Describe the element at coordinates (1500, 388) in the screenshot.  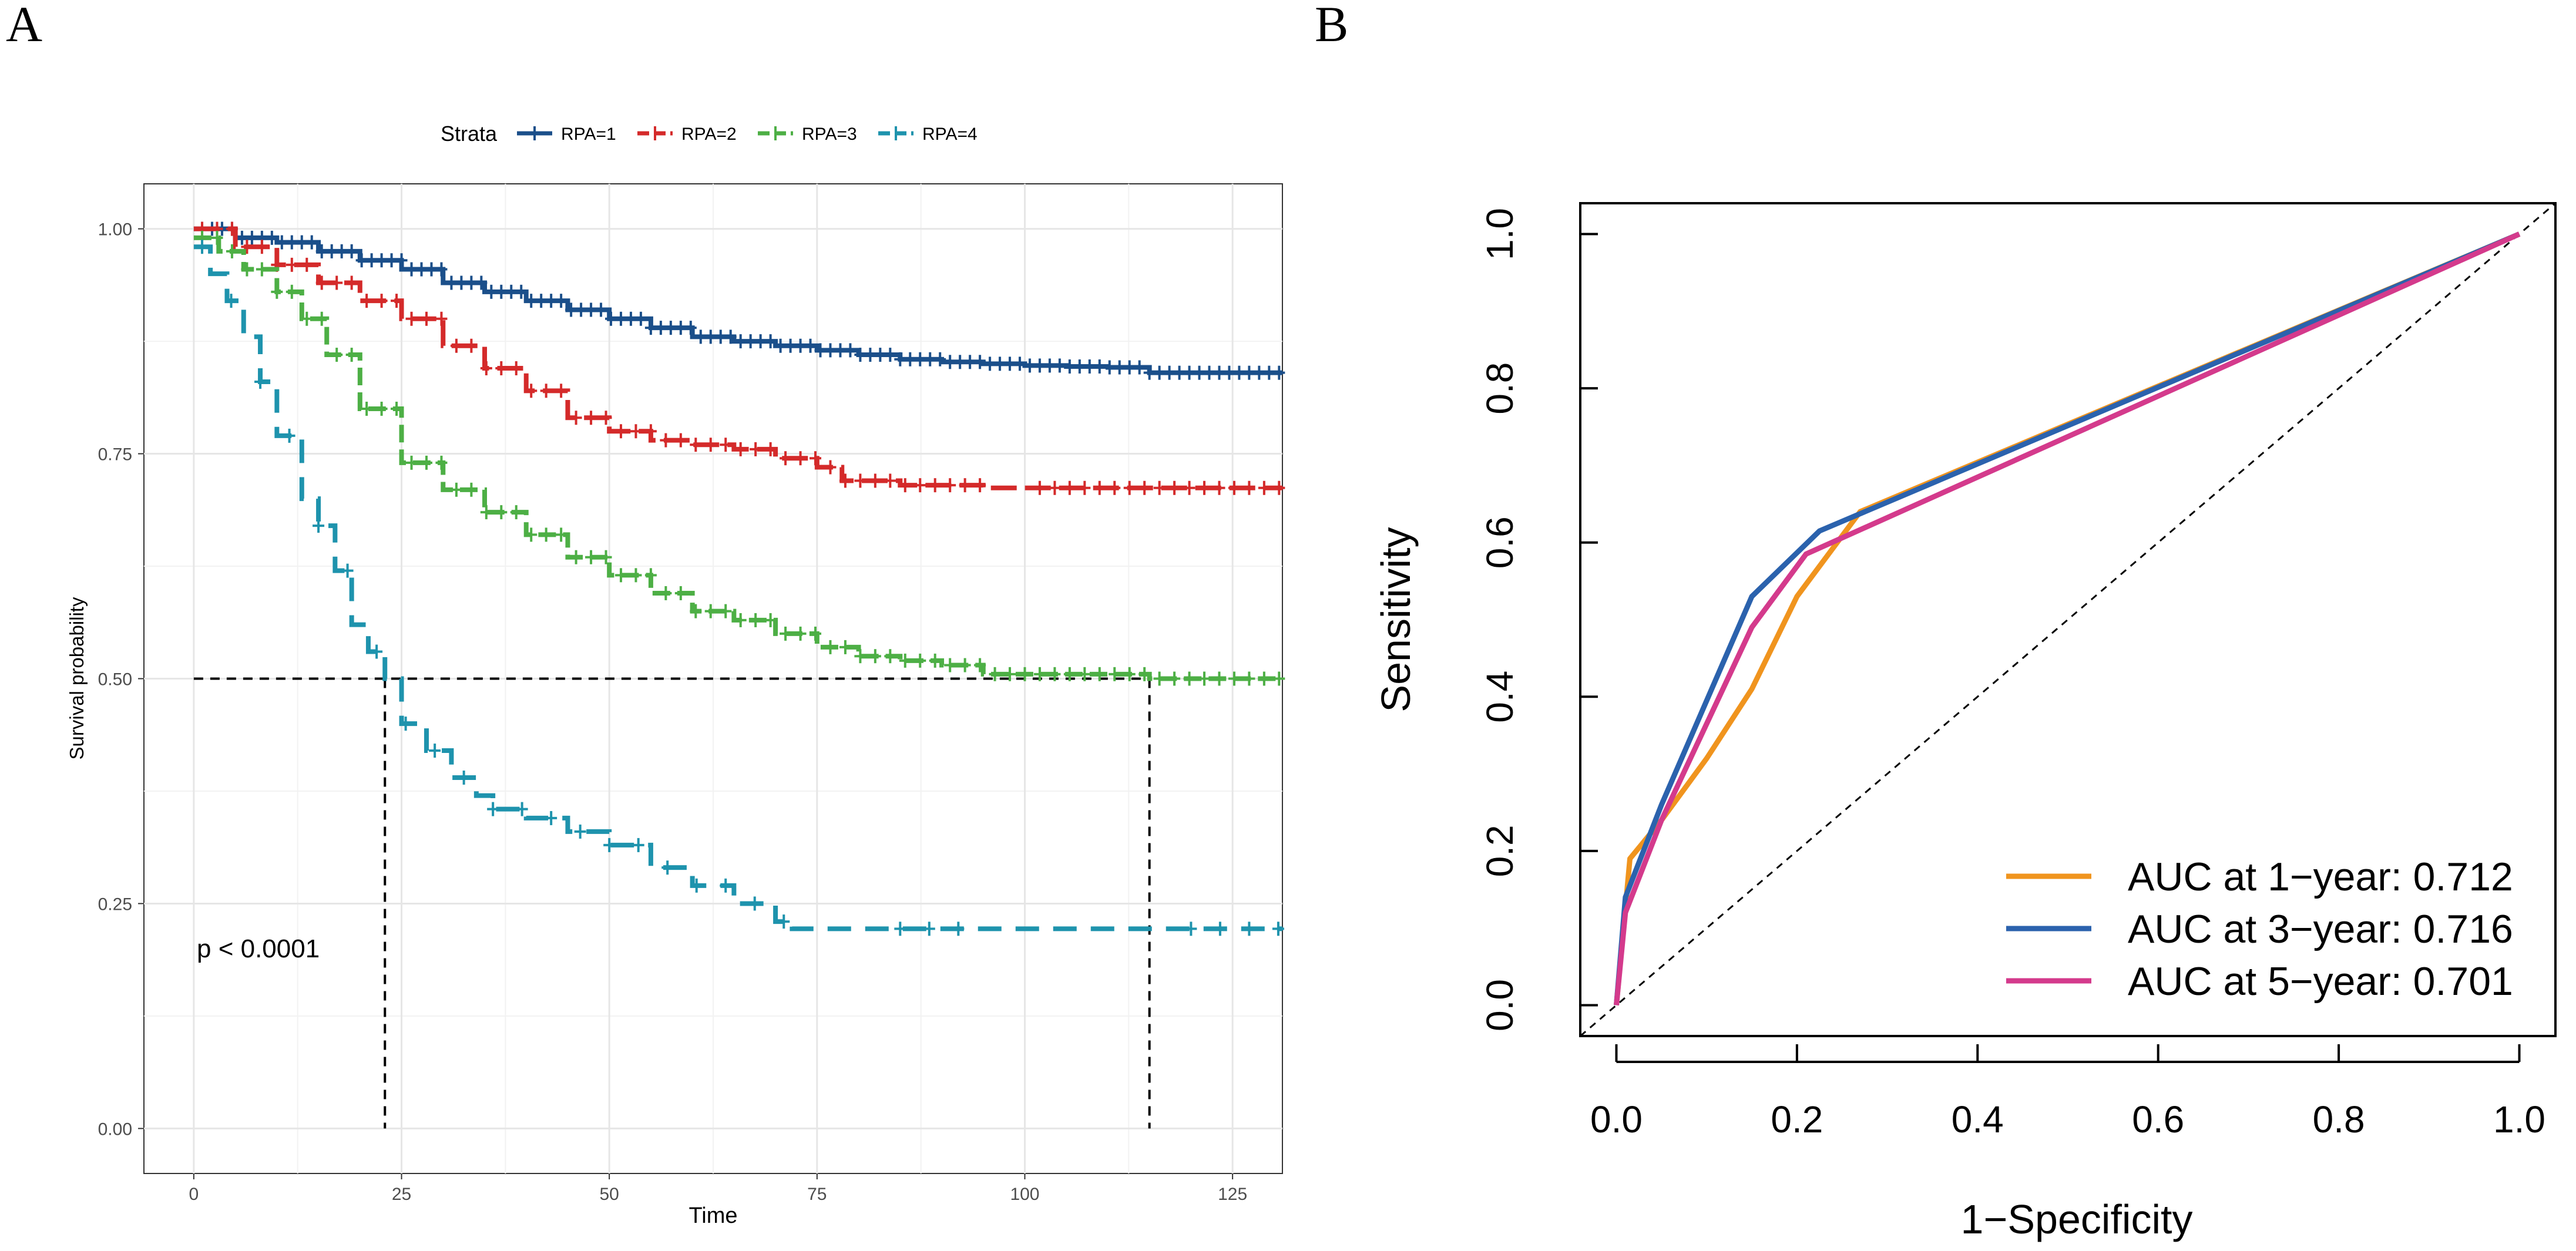
I see `roc-y-tick-label: 0.8` at that location.